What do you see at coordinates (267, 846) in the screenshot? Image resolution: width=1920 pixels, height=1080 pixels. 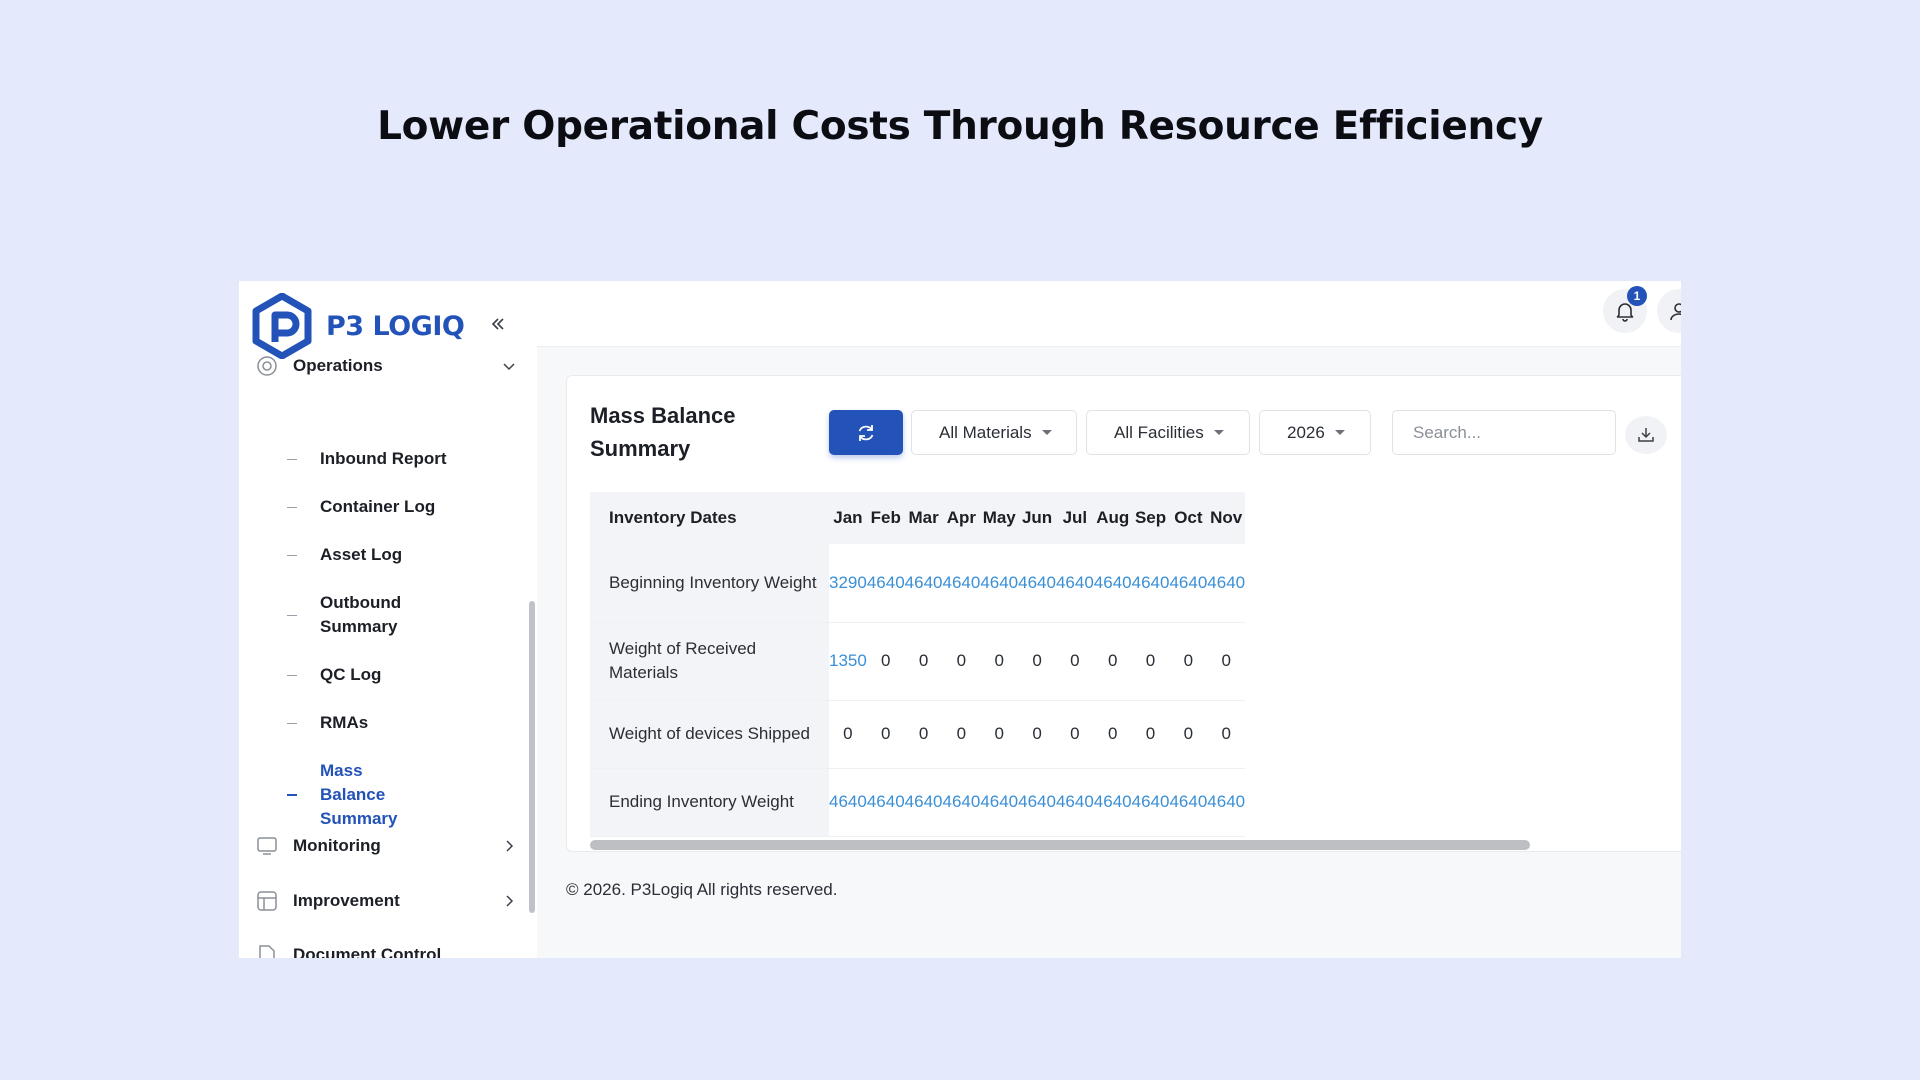 I see `monitor-icon` at bounding box center [267, 846].